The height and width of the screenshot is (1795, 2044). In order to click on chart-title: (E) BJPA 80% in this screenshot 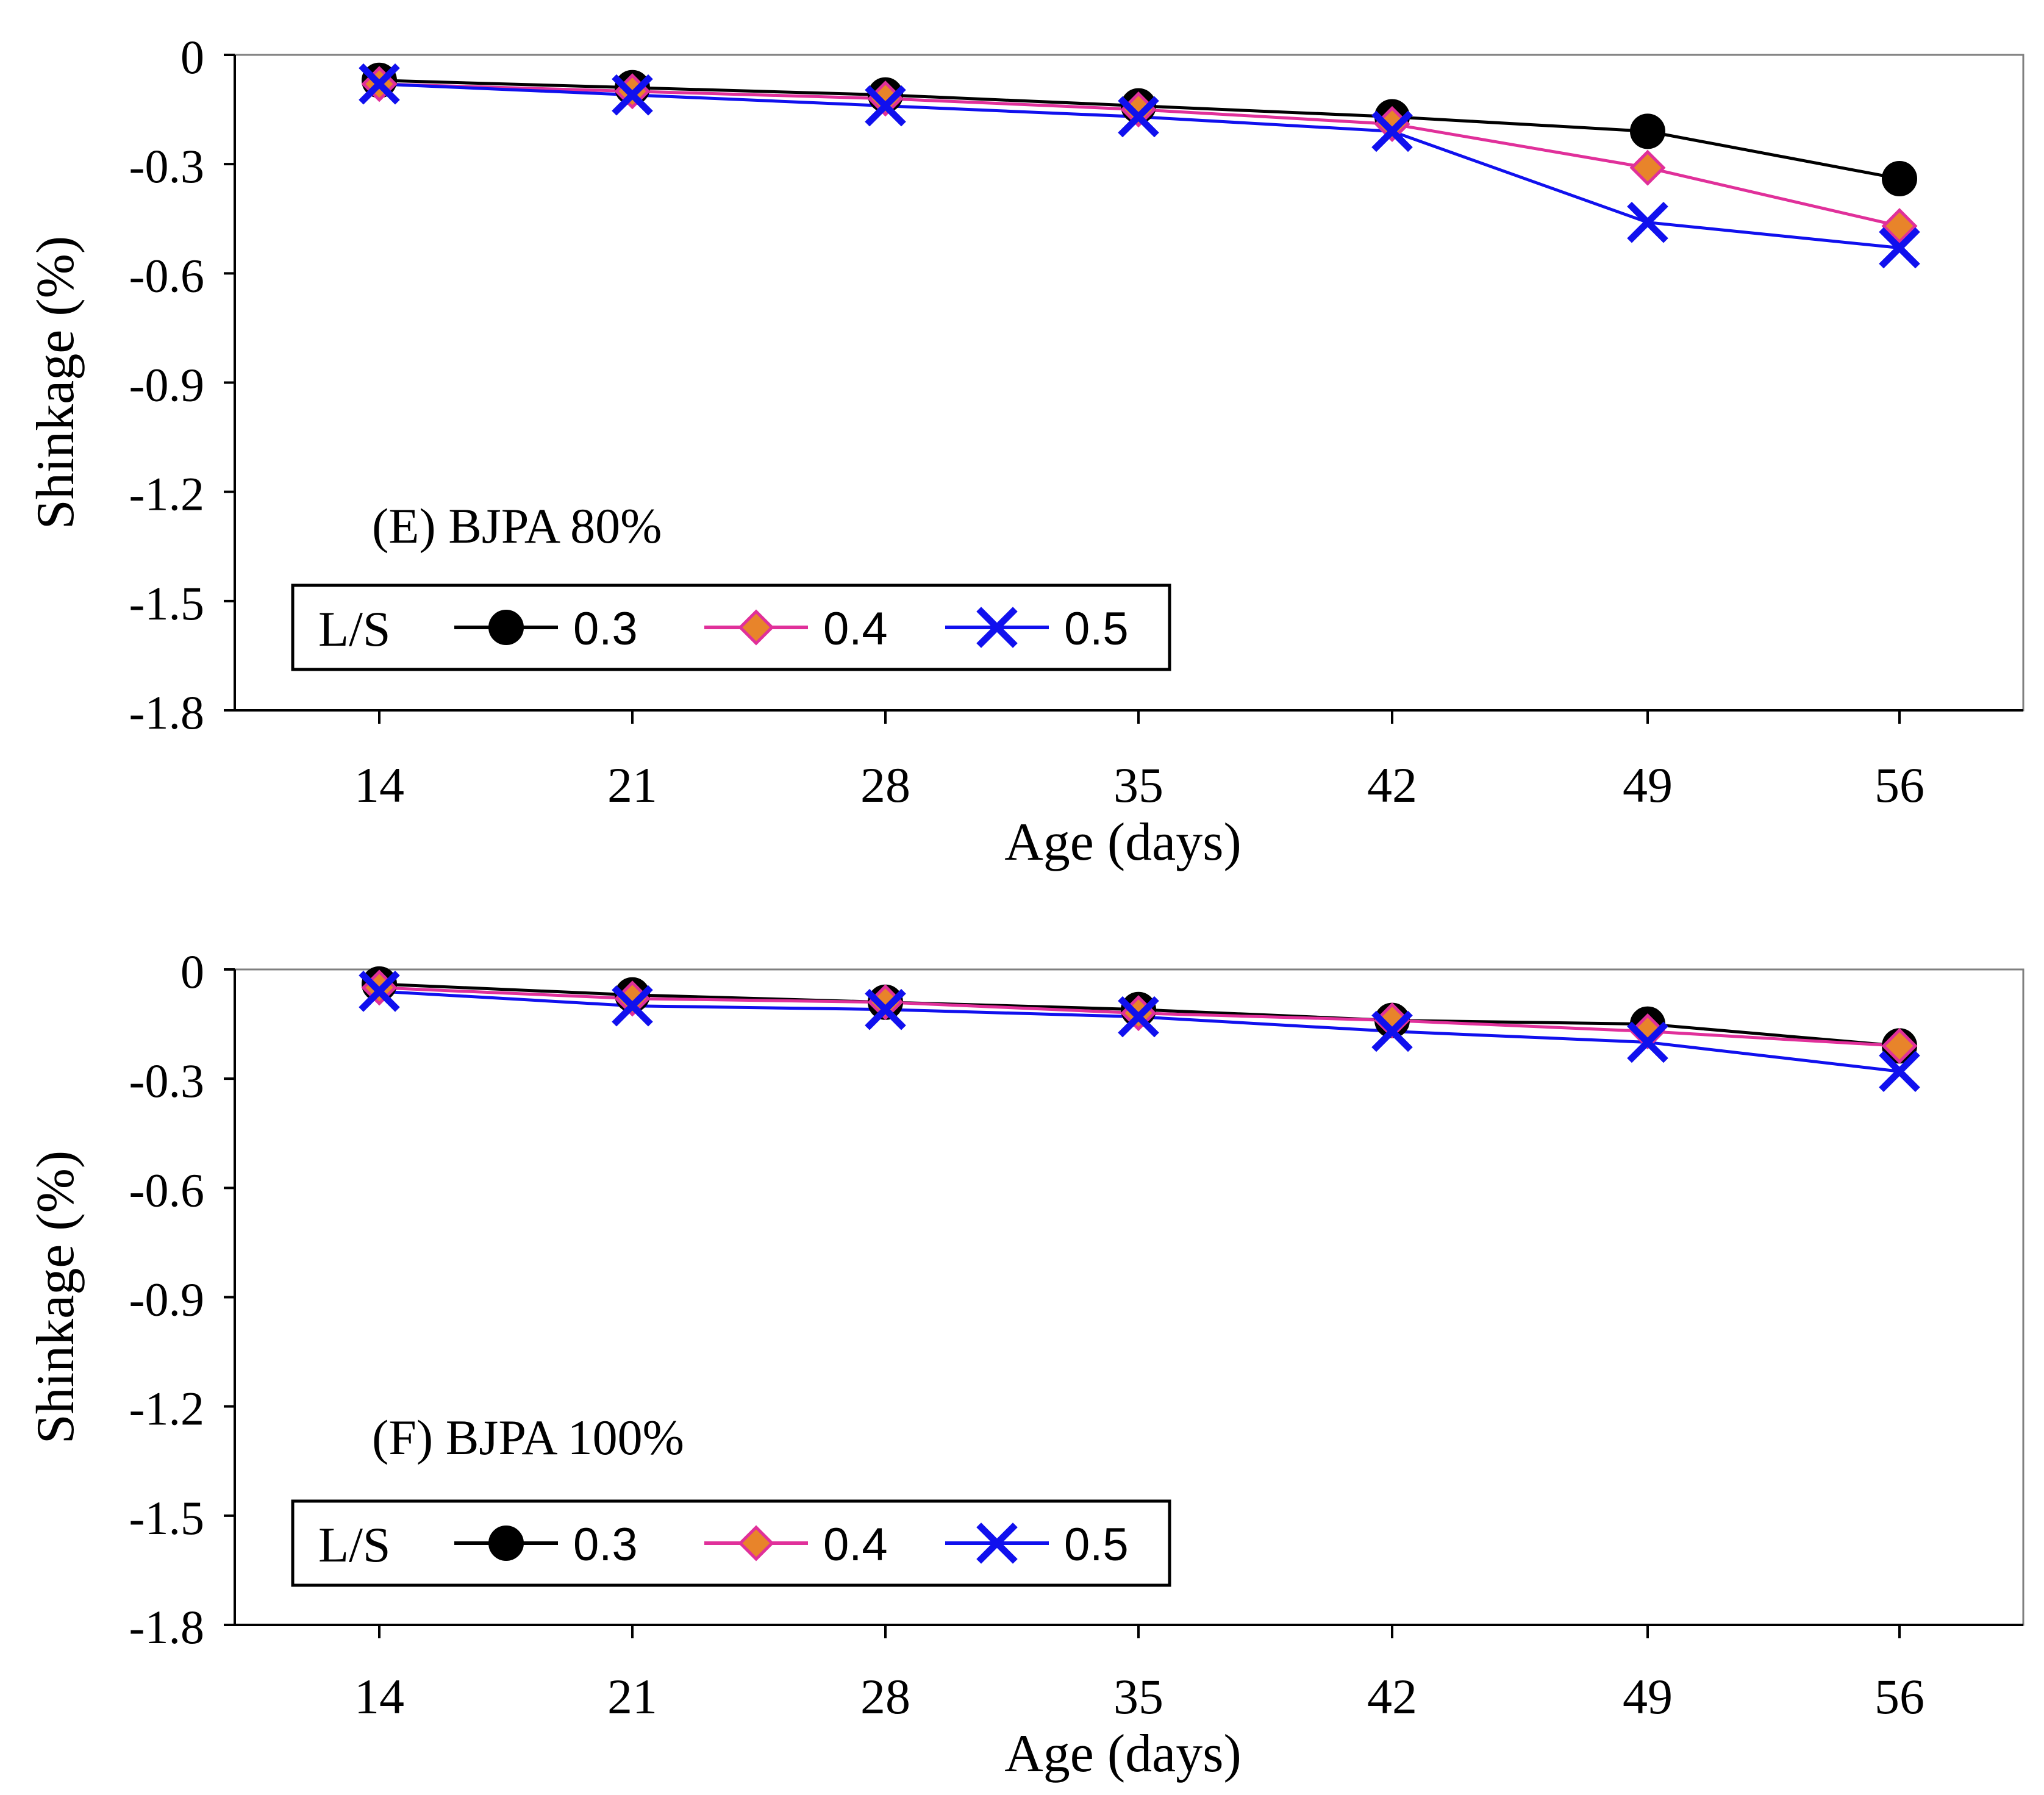, I will do `click(517, 526)`.